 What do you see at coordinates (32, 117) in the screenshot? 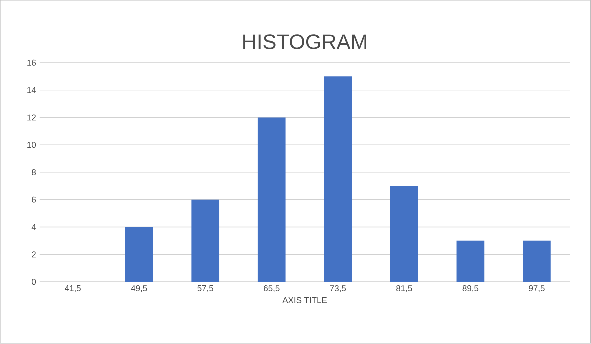
I see `y-tick-label: 12` at bounding box center [32, 117].